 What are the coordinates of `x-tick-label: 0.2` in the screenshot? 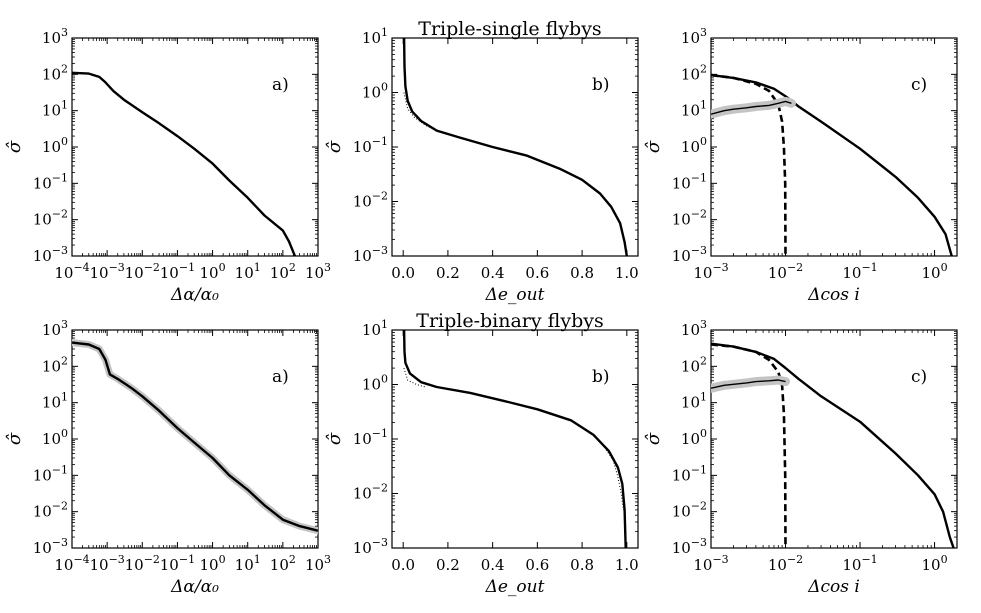 It's located at (448, 565).